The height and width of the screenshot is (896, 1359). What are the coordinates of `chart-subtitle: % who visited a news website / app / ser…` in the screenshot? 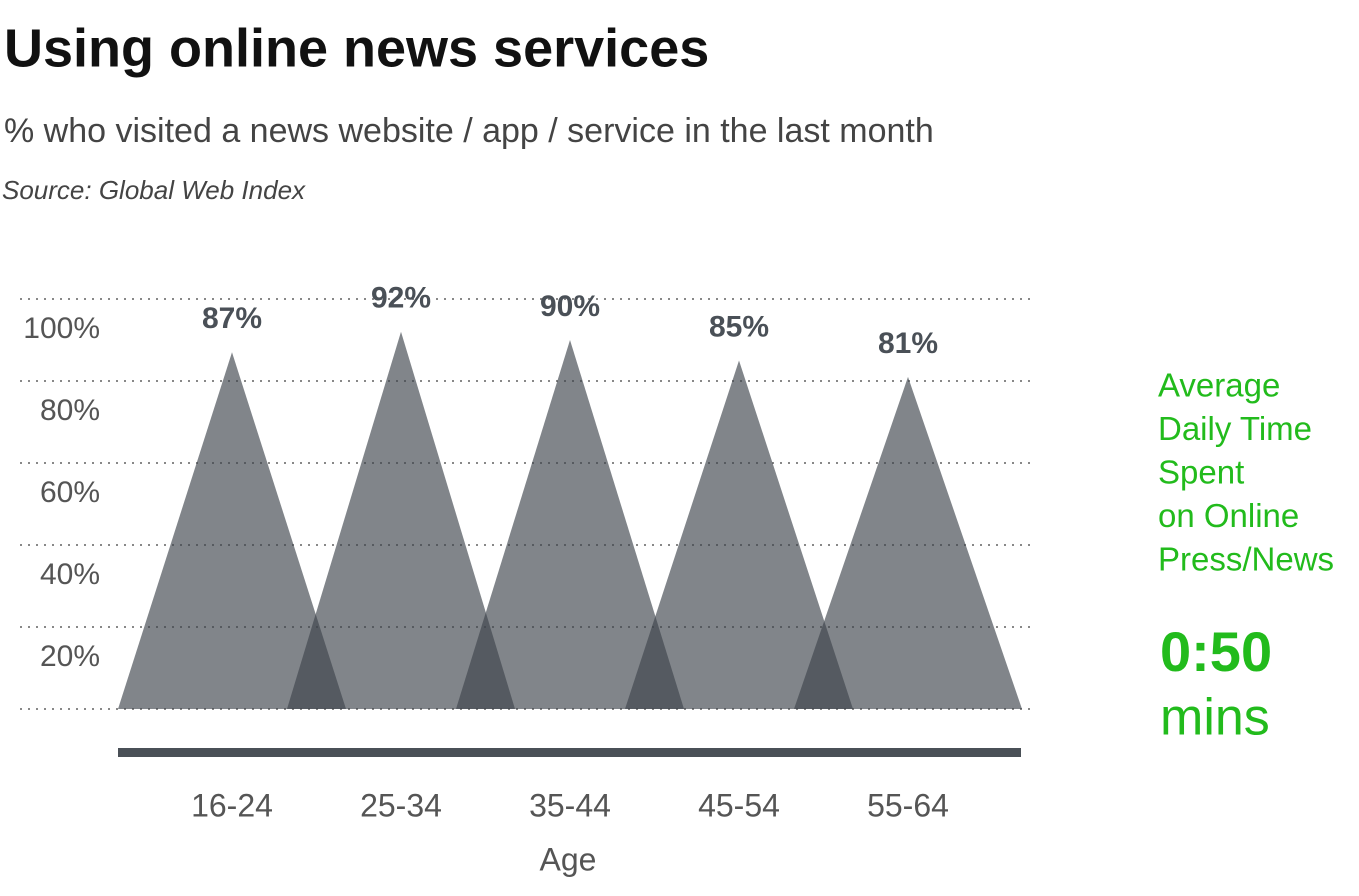 It's located at (469, 131).